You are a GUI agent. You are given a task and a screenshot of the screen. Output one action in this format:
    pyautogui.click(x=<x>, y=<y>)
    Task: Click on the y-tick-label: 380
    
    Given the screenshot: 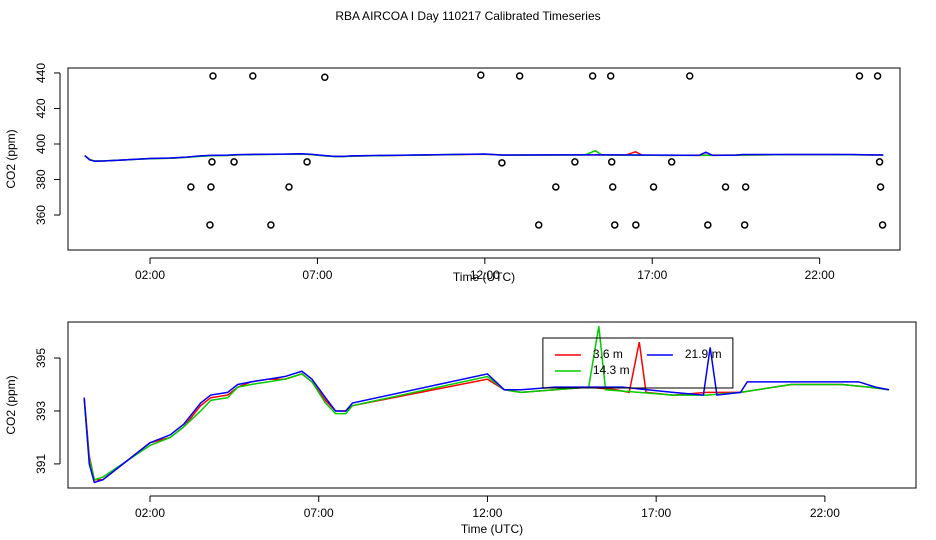 What is the action you would take?
    pyautogui.click(x=41, y=179)
    